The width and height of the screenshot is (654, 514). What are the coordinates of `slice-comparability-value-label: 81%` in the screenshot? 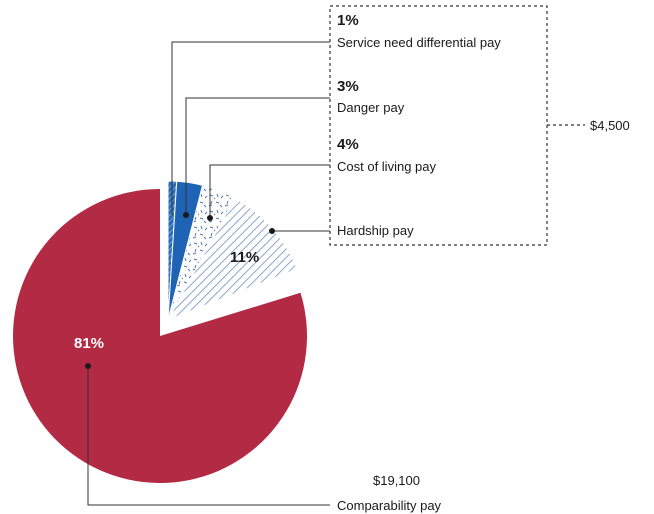 It's located at (89, 343).